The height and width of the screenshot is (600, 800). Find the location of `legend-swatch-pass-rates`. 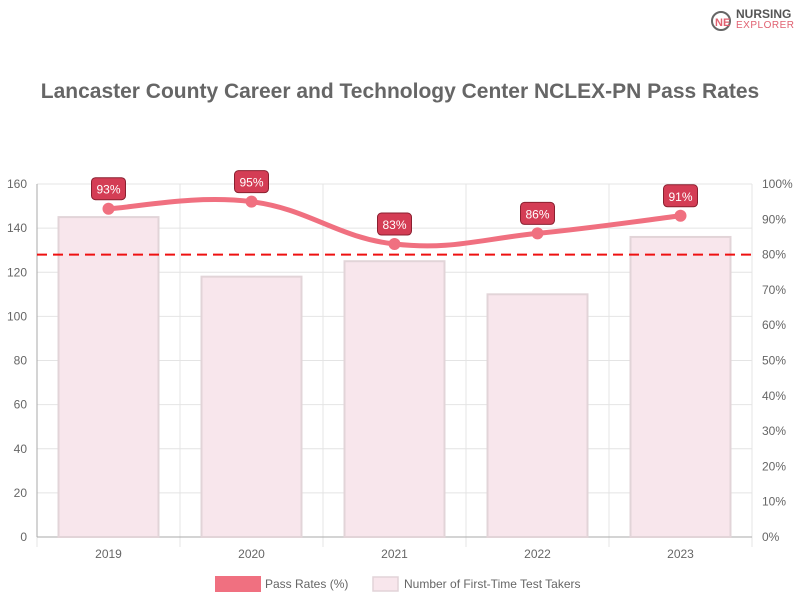

legend-swatch-pass-rates is located at coordinates (238, 584).